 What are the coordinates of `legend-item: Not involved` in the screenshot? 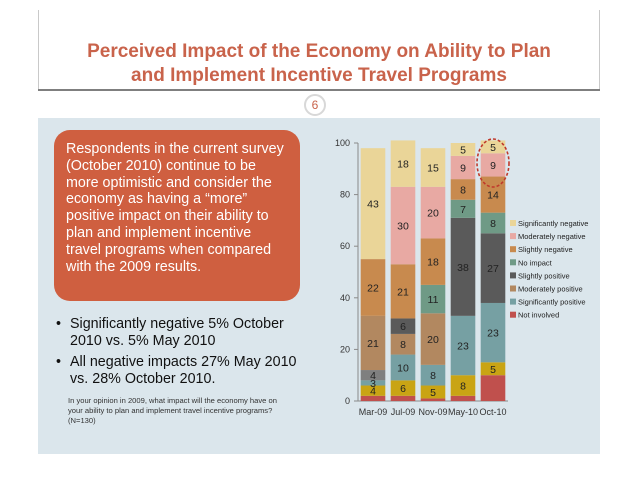 It's located at (538, 315).